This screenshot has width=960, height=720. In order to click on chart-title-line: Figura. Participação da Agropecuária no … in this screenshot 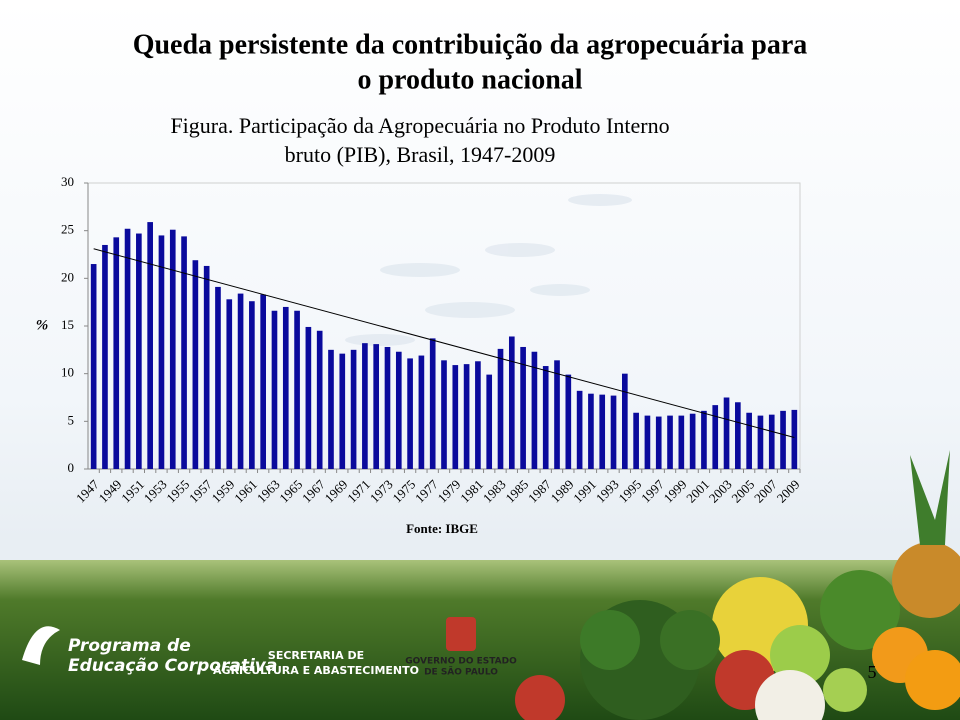, I will do `click(419, 125)`.